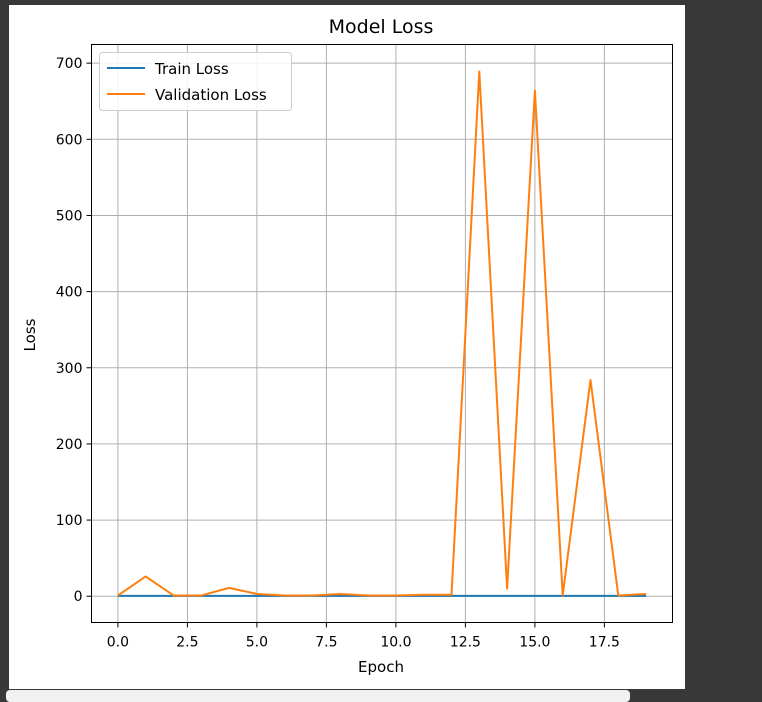  I want to click on horizontal-scrollbar, so click(318, 696).